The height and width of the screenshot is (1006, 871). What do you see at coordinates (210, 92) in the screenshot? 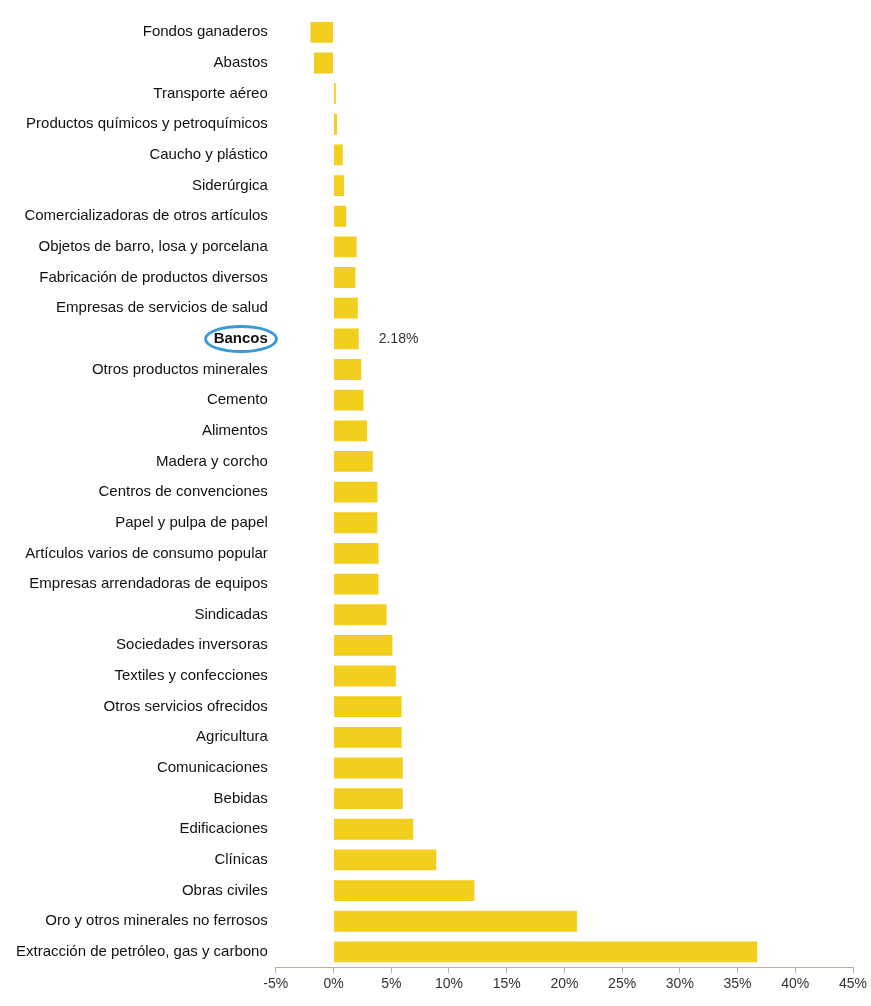
I see `y-tick-label: Transporte aéreo` at bounding box center [210, 92].